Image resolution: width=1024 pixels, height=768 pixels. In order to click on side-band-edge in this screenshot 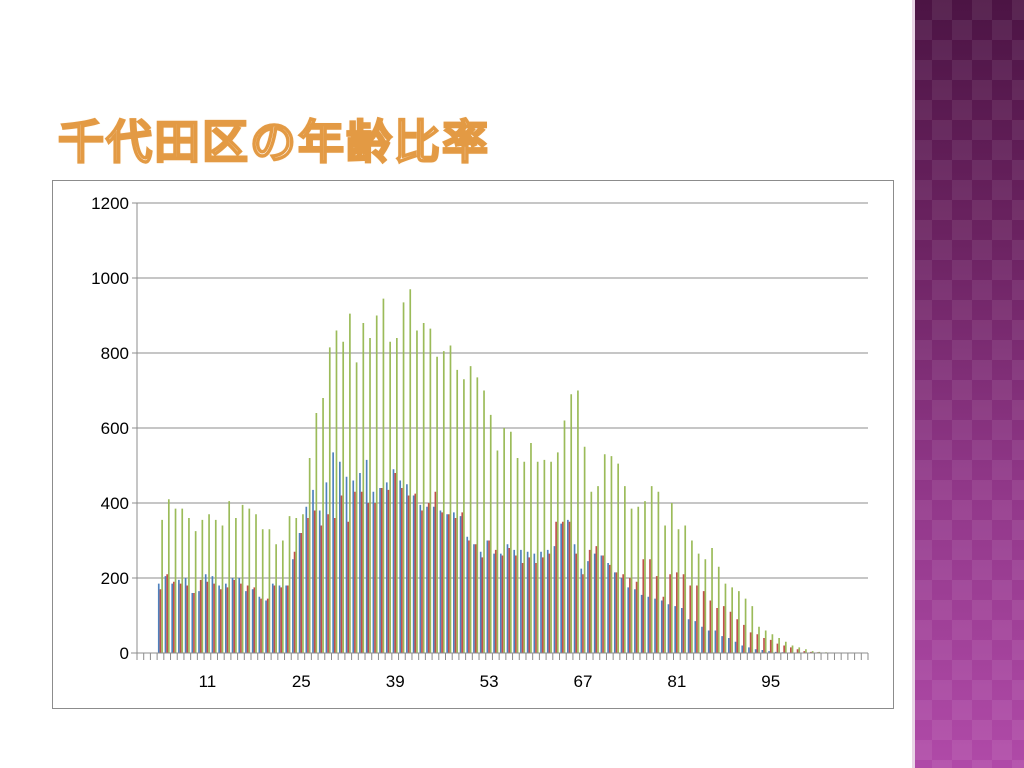, I will do `click(913, 384)`.